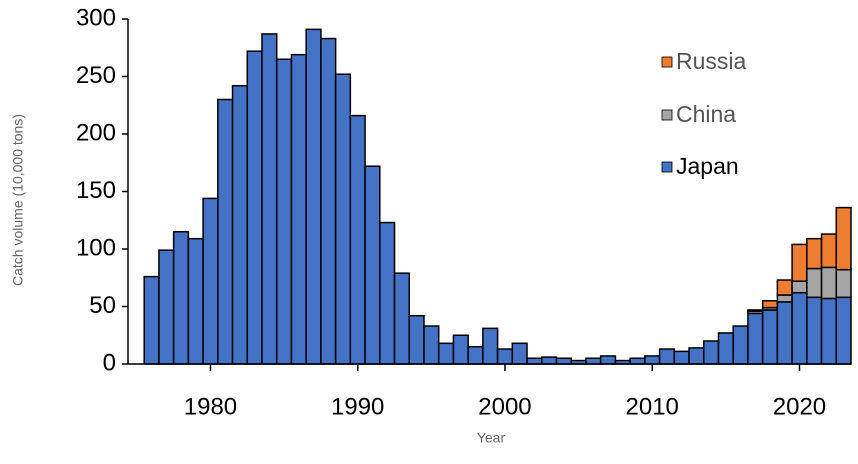 The width and height of the screenshot is (858, 464). Describe the element at coordinates (706, 114) in the screenshot. I see `legend-label: China` at that location.